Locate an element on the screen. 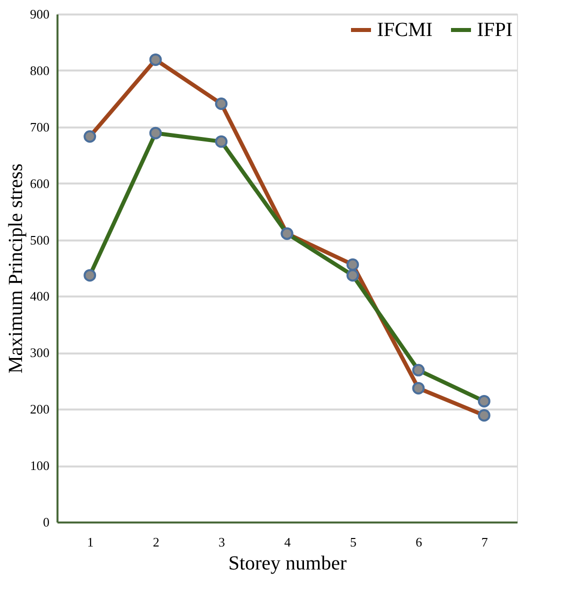  x-tick-label: 3 is located at coordinates (222, 542).